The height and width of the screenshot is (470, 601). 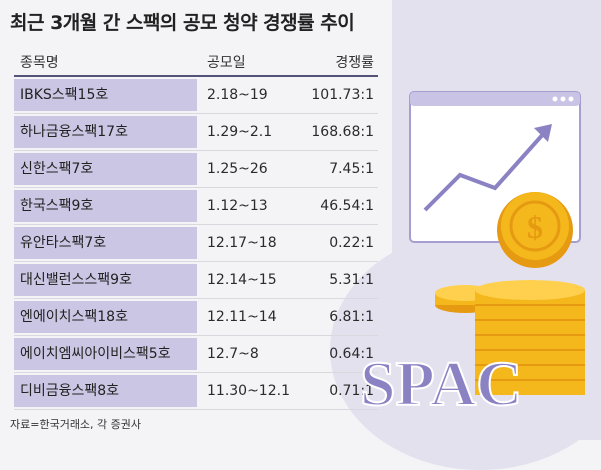 What do you see at coordinates (354, 62) in the screenshot?
I see `header-rate: 경쟁률` at bounding box center [354, 62].